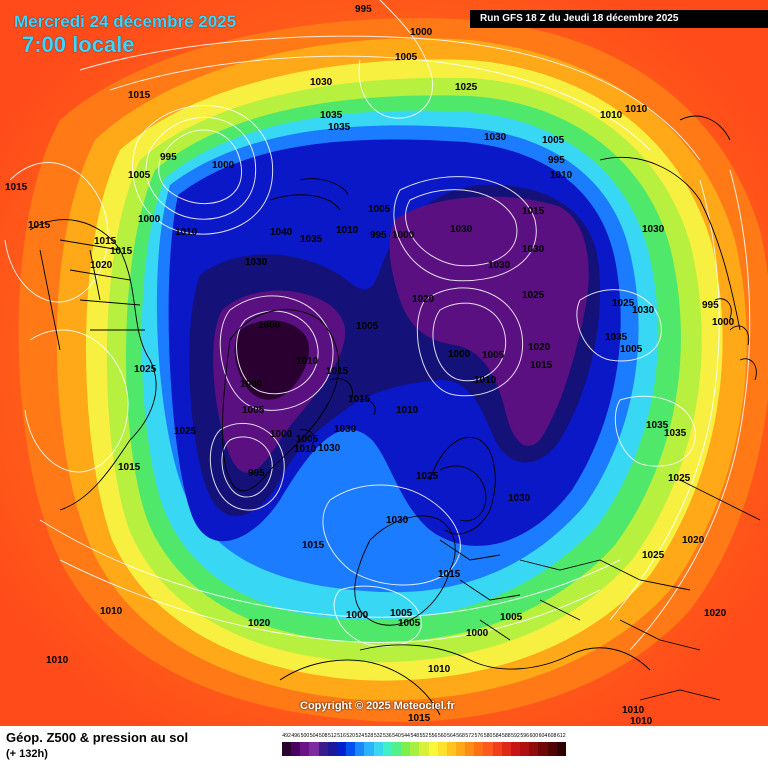 This screenshot has height=768, width=768. I want to click on legend-label: 600, so click(534, 736).